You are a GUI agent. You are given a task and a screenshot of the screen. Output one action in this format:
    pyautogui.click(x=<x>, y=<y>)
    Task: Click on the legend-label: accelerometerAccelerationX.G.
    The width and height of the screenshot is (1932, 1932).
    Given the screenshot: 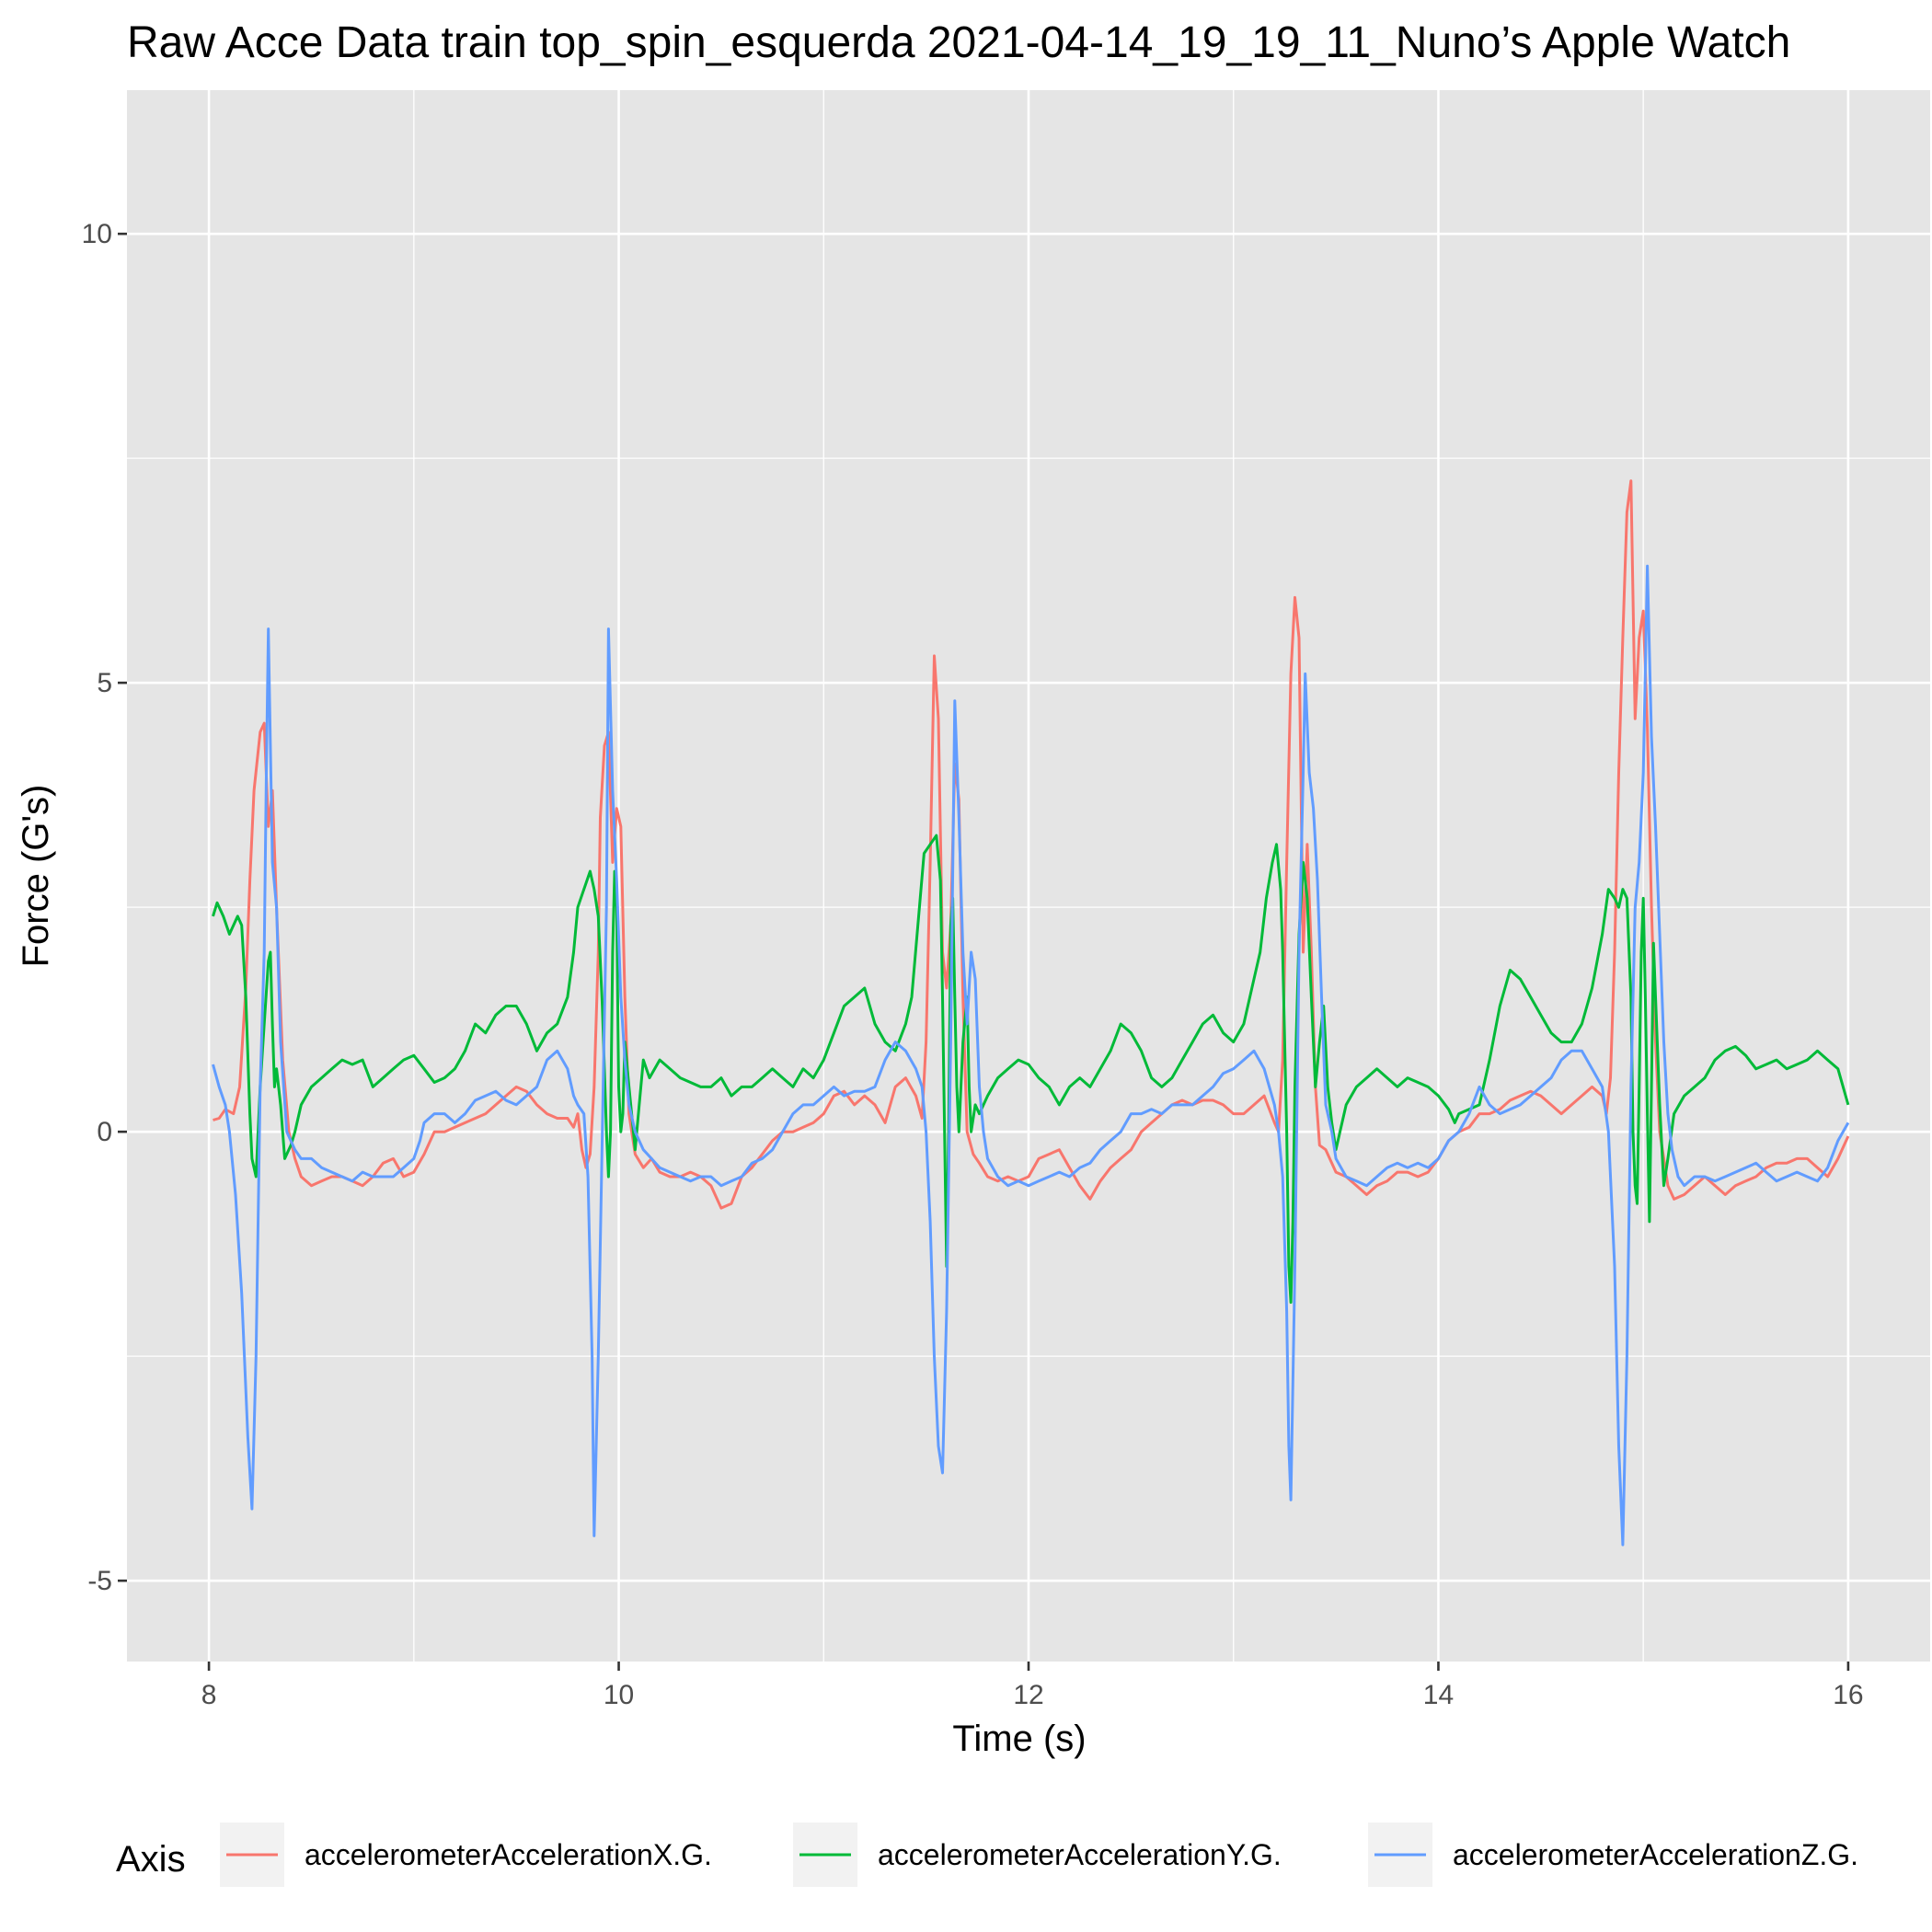 What is the action you would take?
    pyautogui.click(x=508, y=1854)
    